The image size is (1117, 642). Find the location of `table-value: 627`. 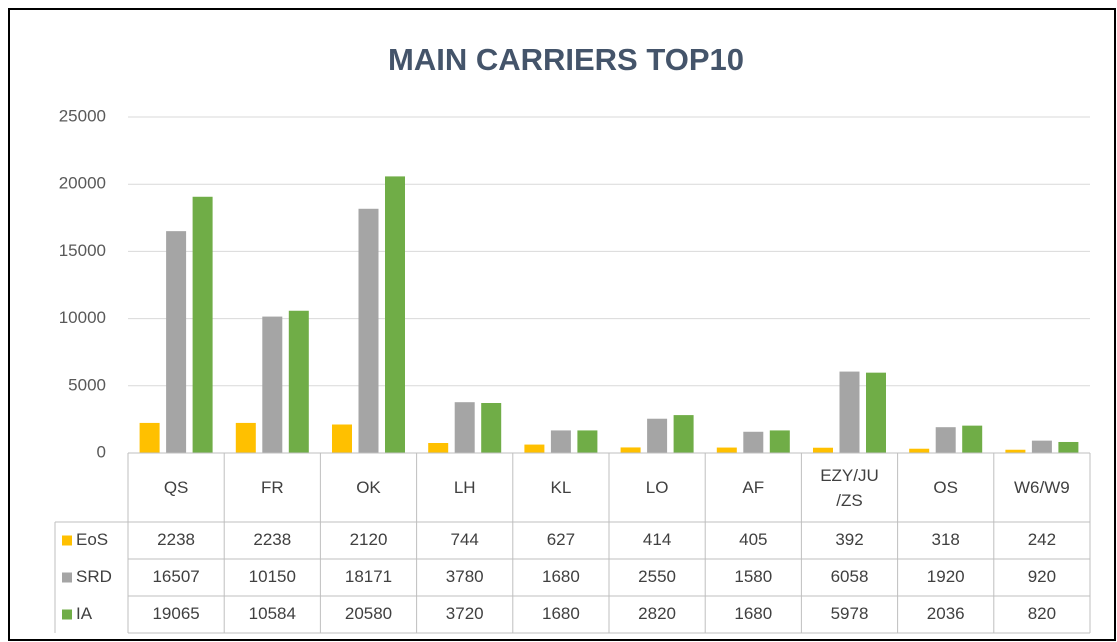

table-value: 627 is located at coordinates (561, 539).